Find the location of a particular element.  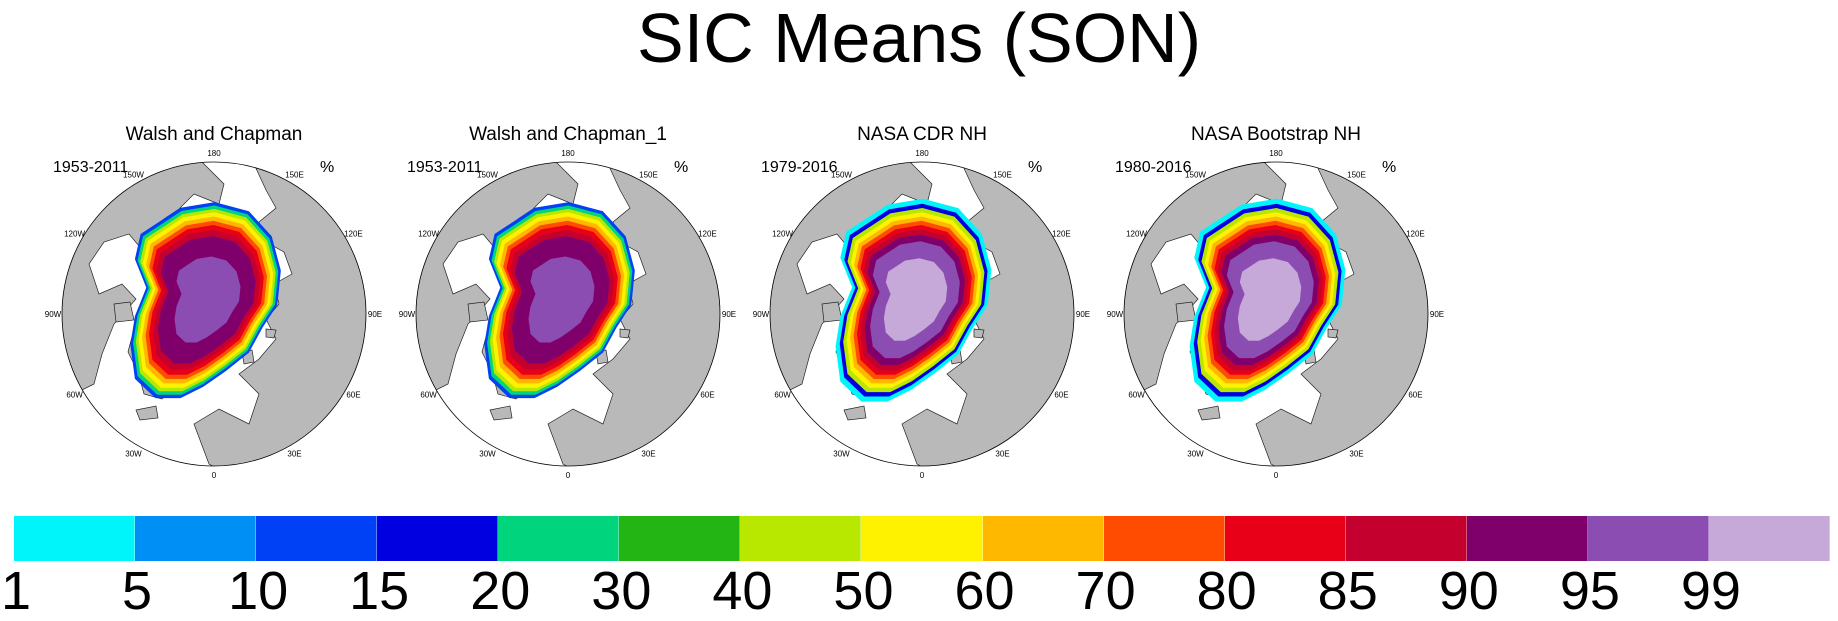

colorbar-label: 1 is located at coordinates (16, 591).